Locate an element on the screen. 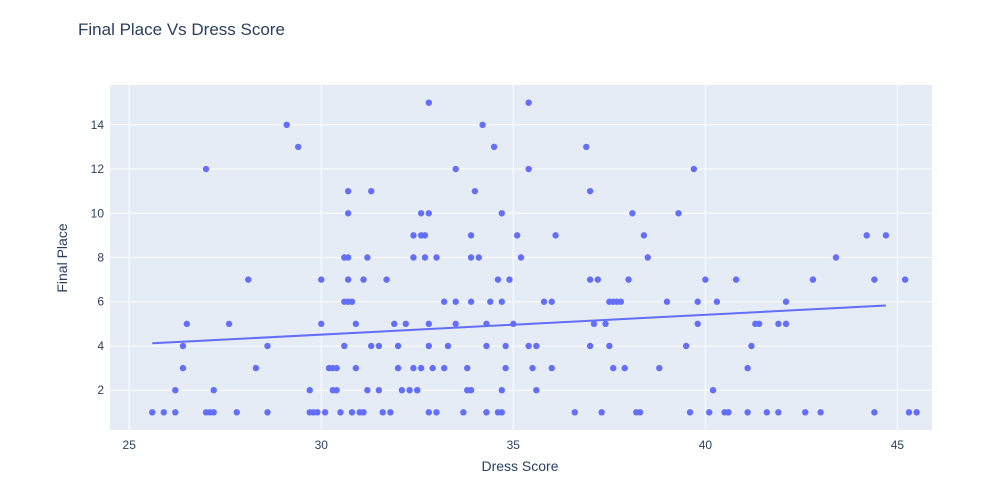  y-tick-label: 14 is located at coordinates (98, 125).